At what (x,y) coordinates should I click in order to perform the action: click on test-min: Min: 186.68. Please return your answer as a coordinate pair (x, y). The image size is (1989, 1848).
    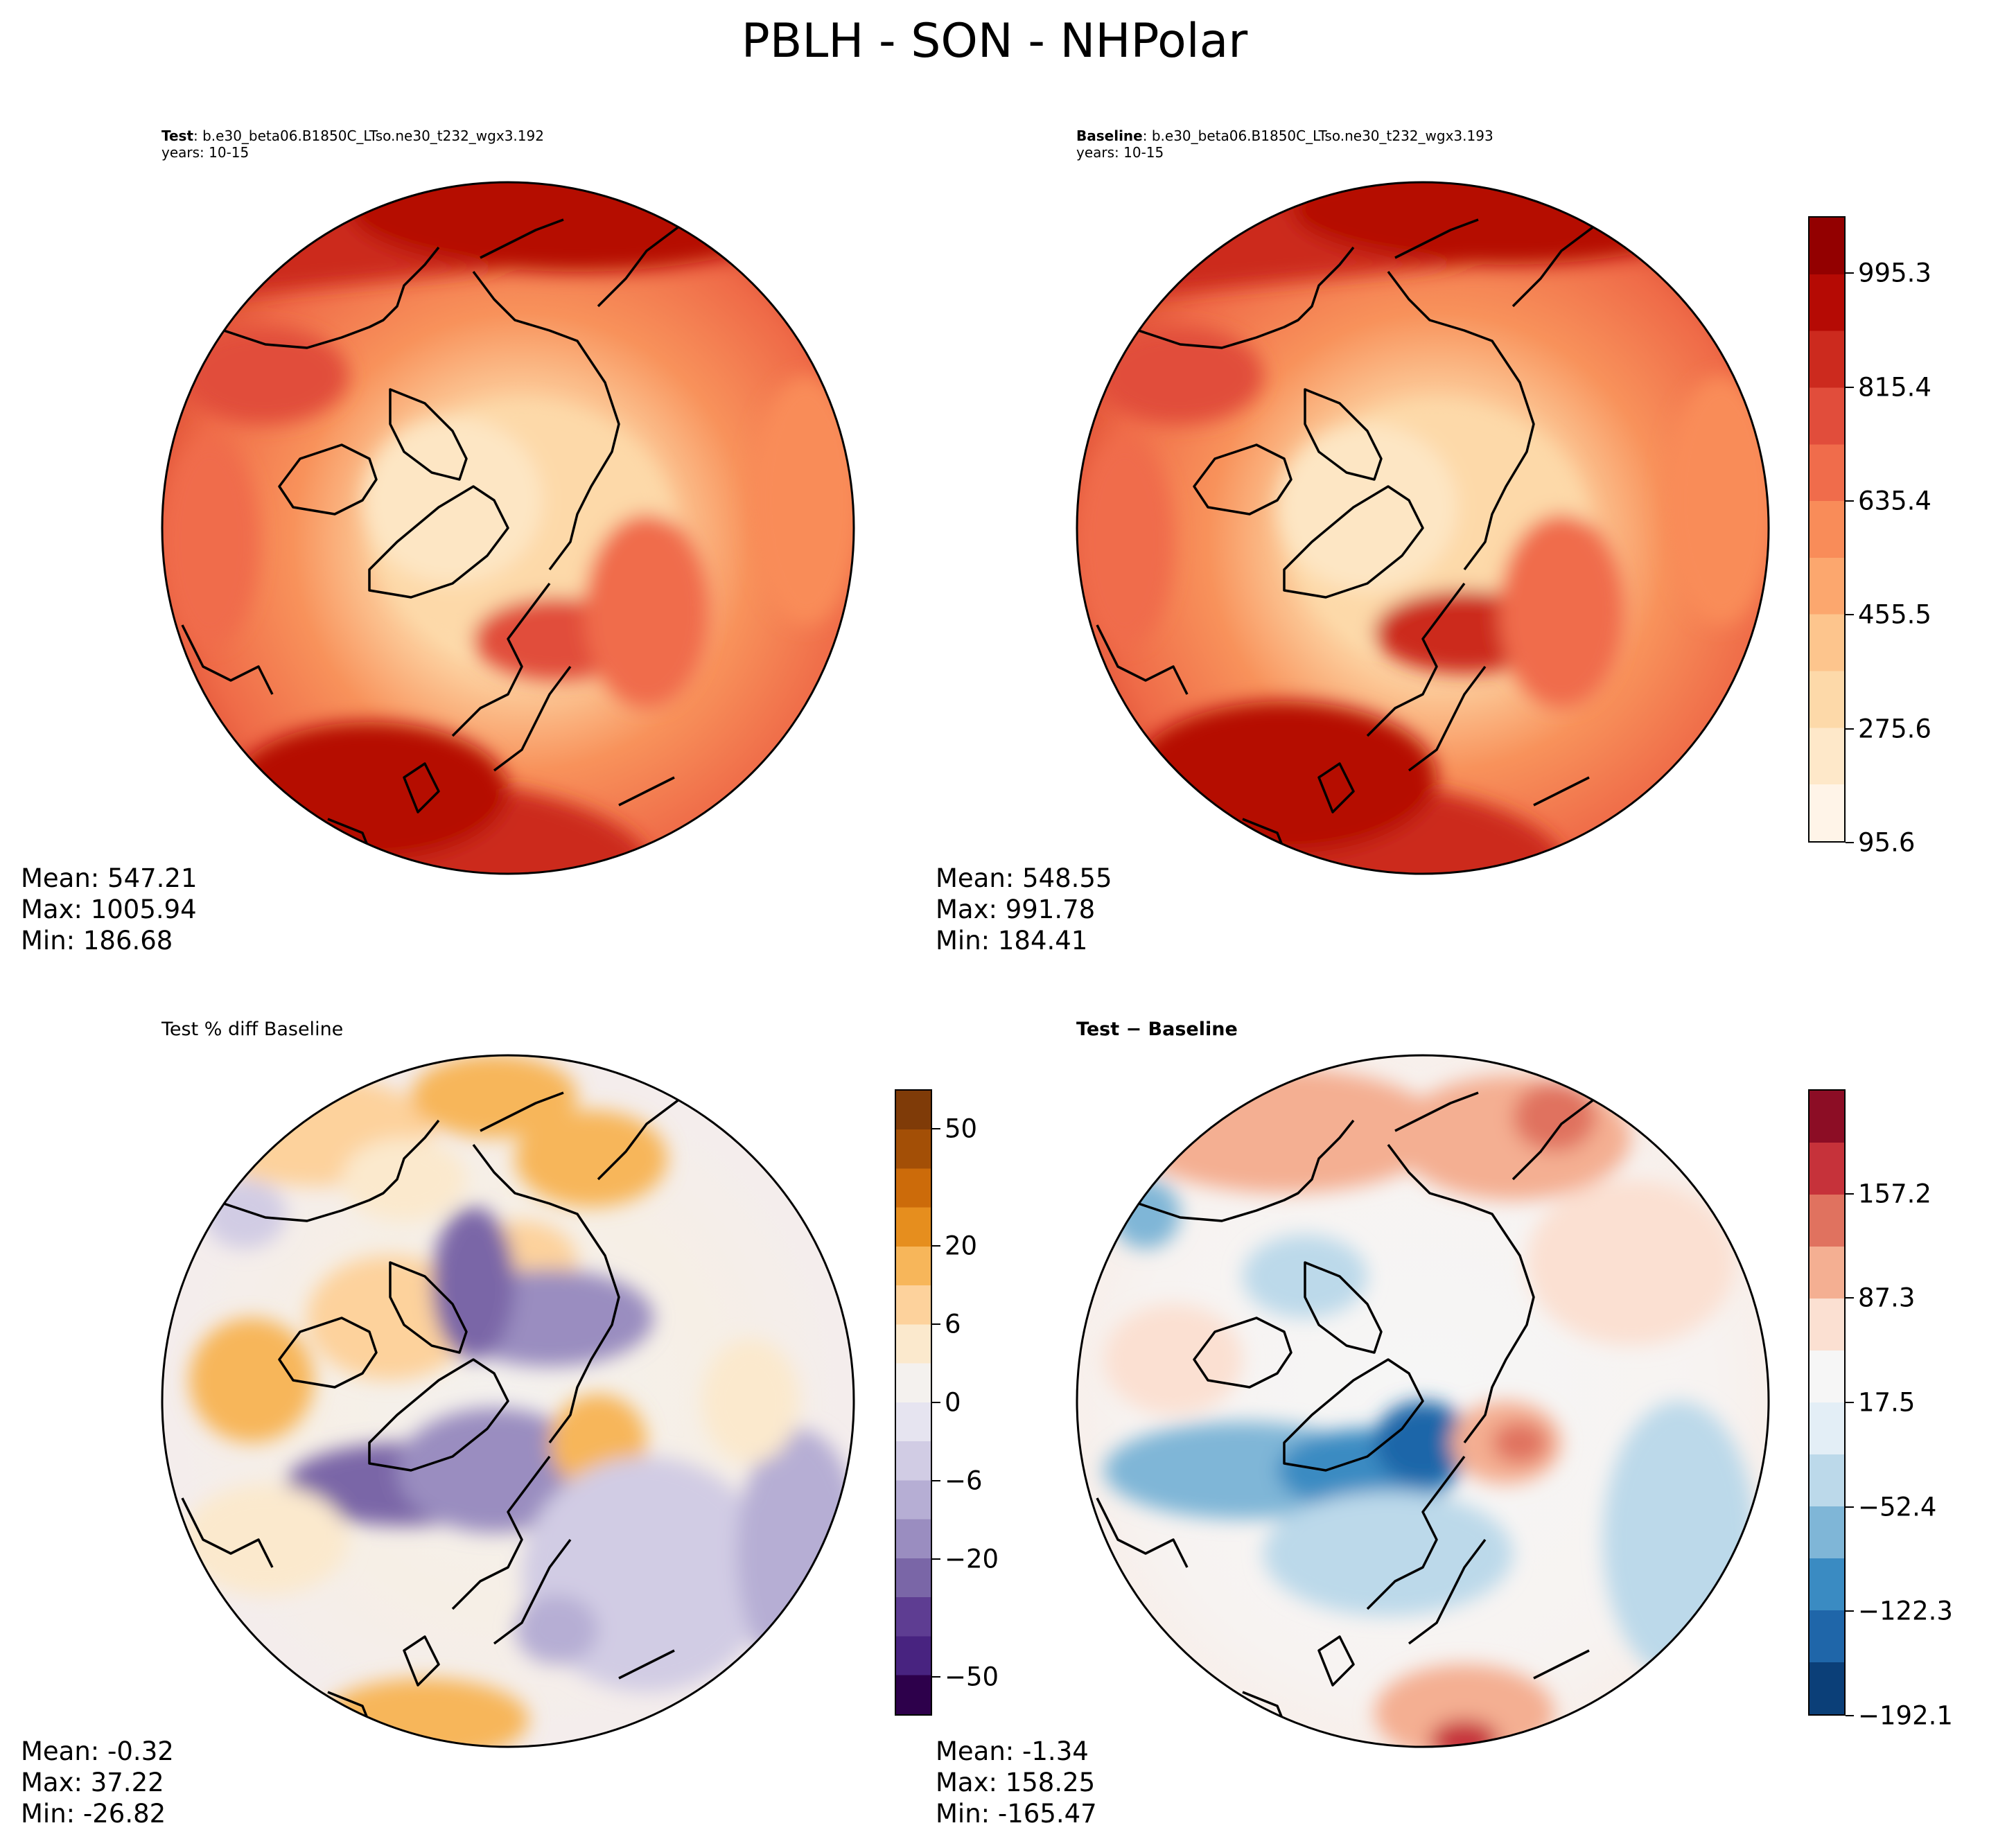
    Looking at the image, I should click on (97, 941).